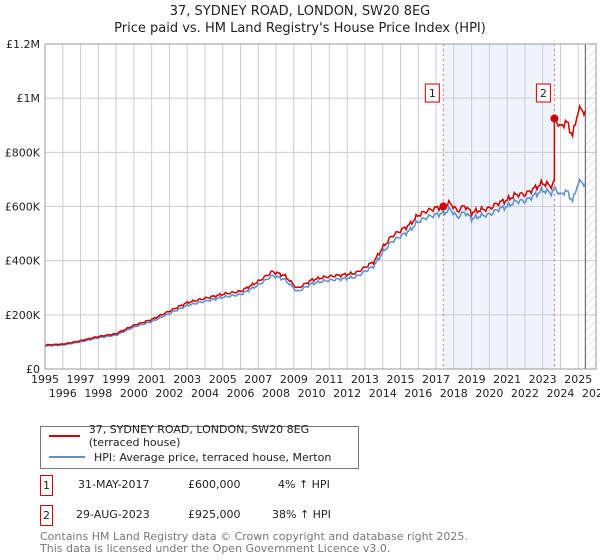 This screenshot has width=600, height=560. Describe the element at coordinates (294, 379) in the screenshot. I see `x-tick-label: 2009` at that location.